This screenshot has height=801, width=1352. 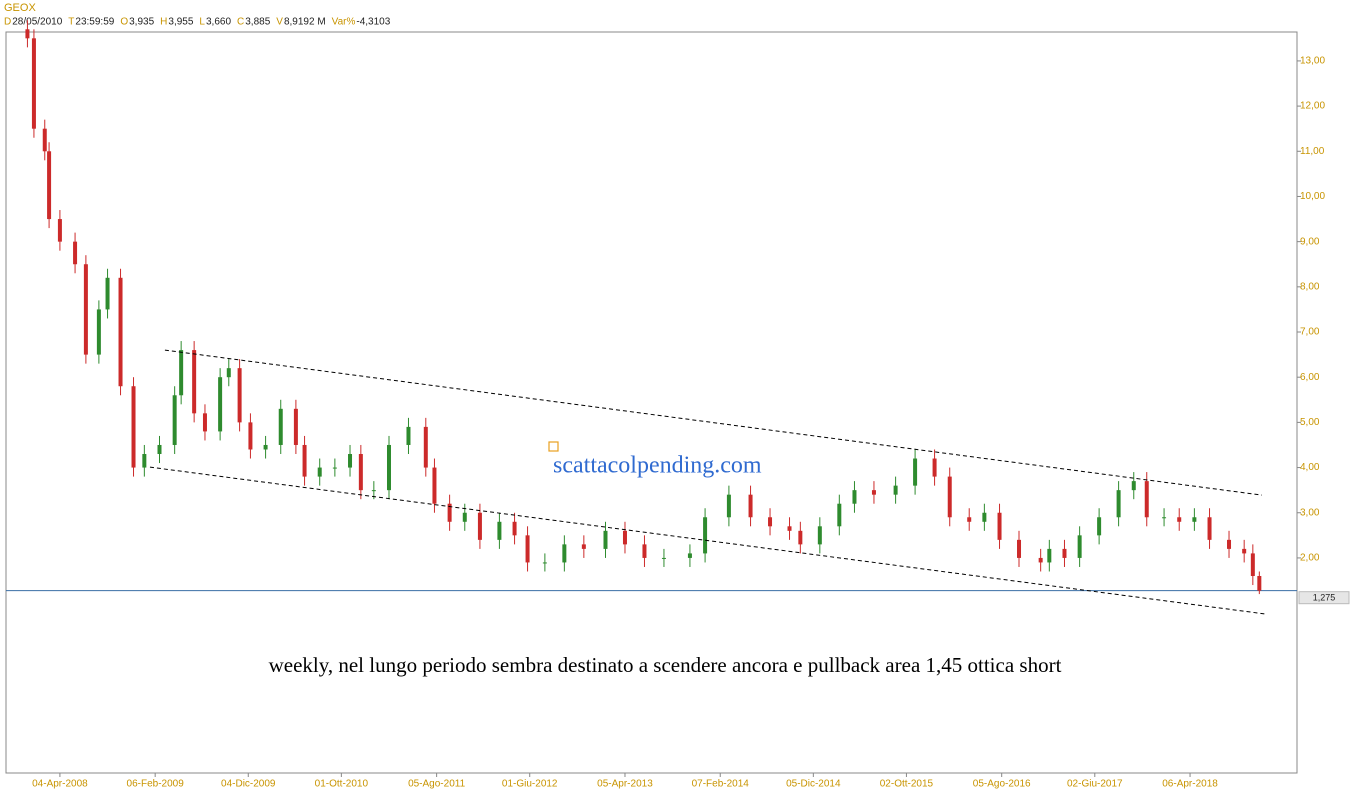 I want to click on info-key: O, so click(x=124, y=22).